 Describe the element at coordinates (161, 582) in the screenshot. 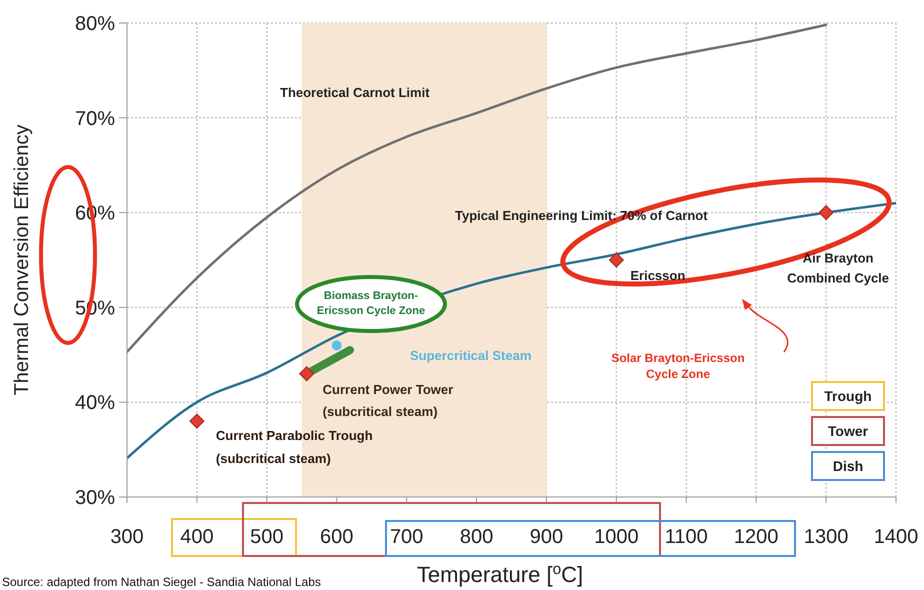

I see `source-note: Source: adapted from Nathan Siegel - Sandia National Labs` at that location.